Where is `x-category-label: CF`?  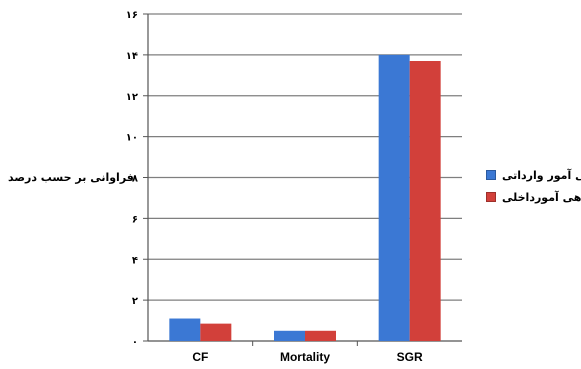 x-category-label: CF is located at coordinates (200, 357).